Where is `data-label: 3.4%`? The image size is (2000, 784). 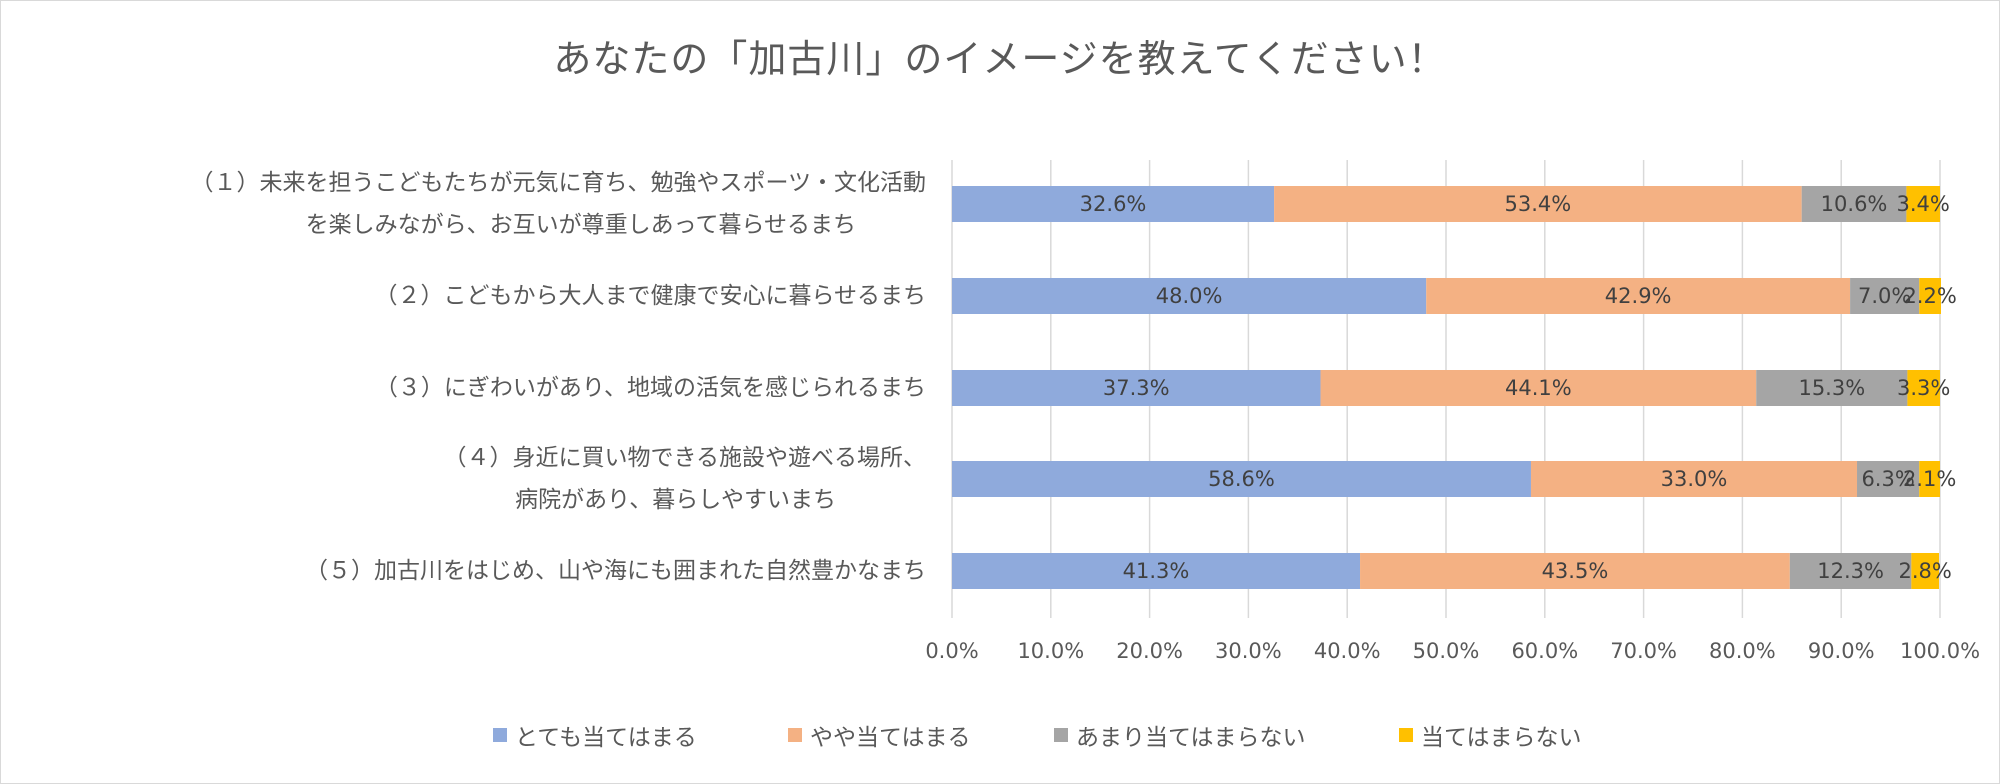 data-label: 3.4% is located at coordinates (1923, 204).